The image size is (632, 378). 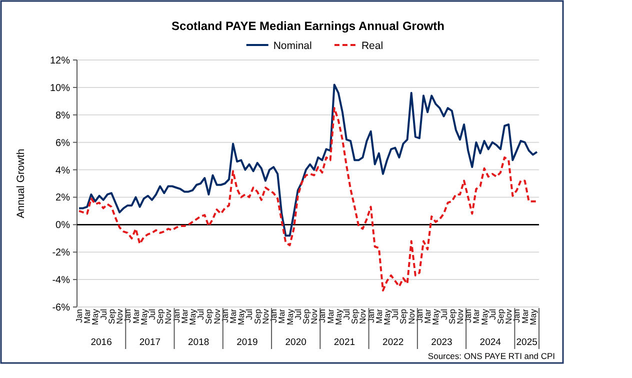 What do you see at coordinates (21, 183) in the screenshot?
I see `y-axis-title: Annual Growth` at bounding box center [21, 183].